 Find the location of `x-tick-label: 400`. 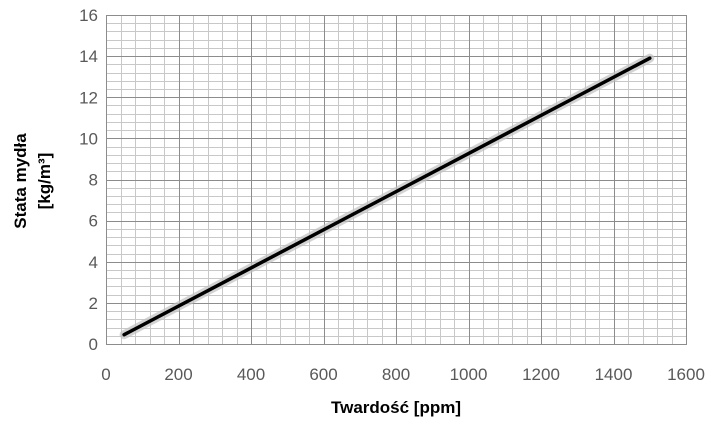

x-tick-label: 400 is located at coordinates (251, 374).